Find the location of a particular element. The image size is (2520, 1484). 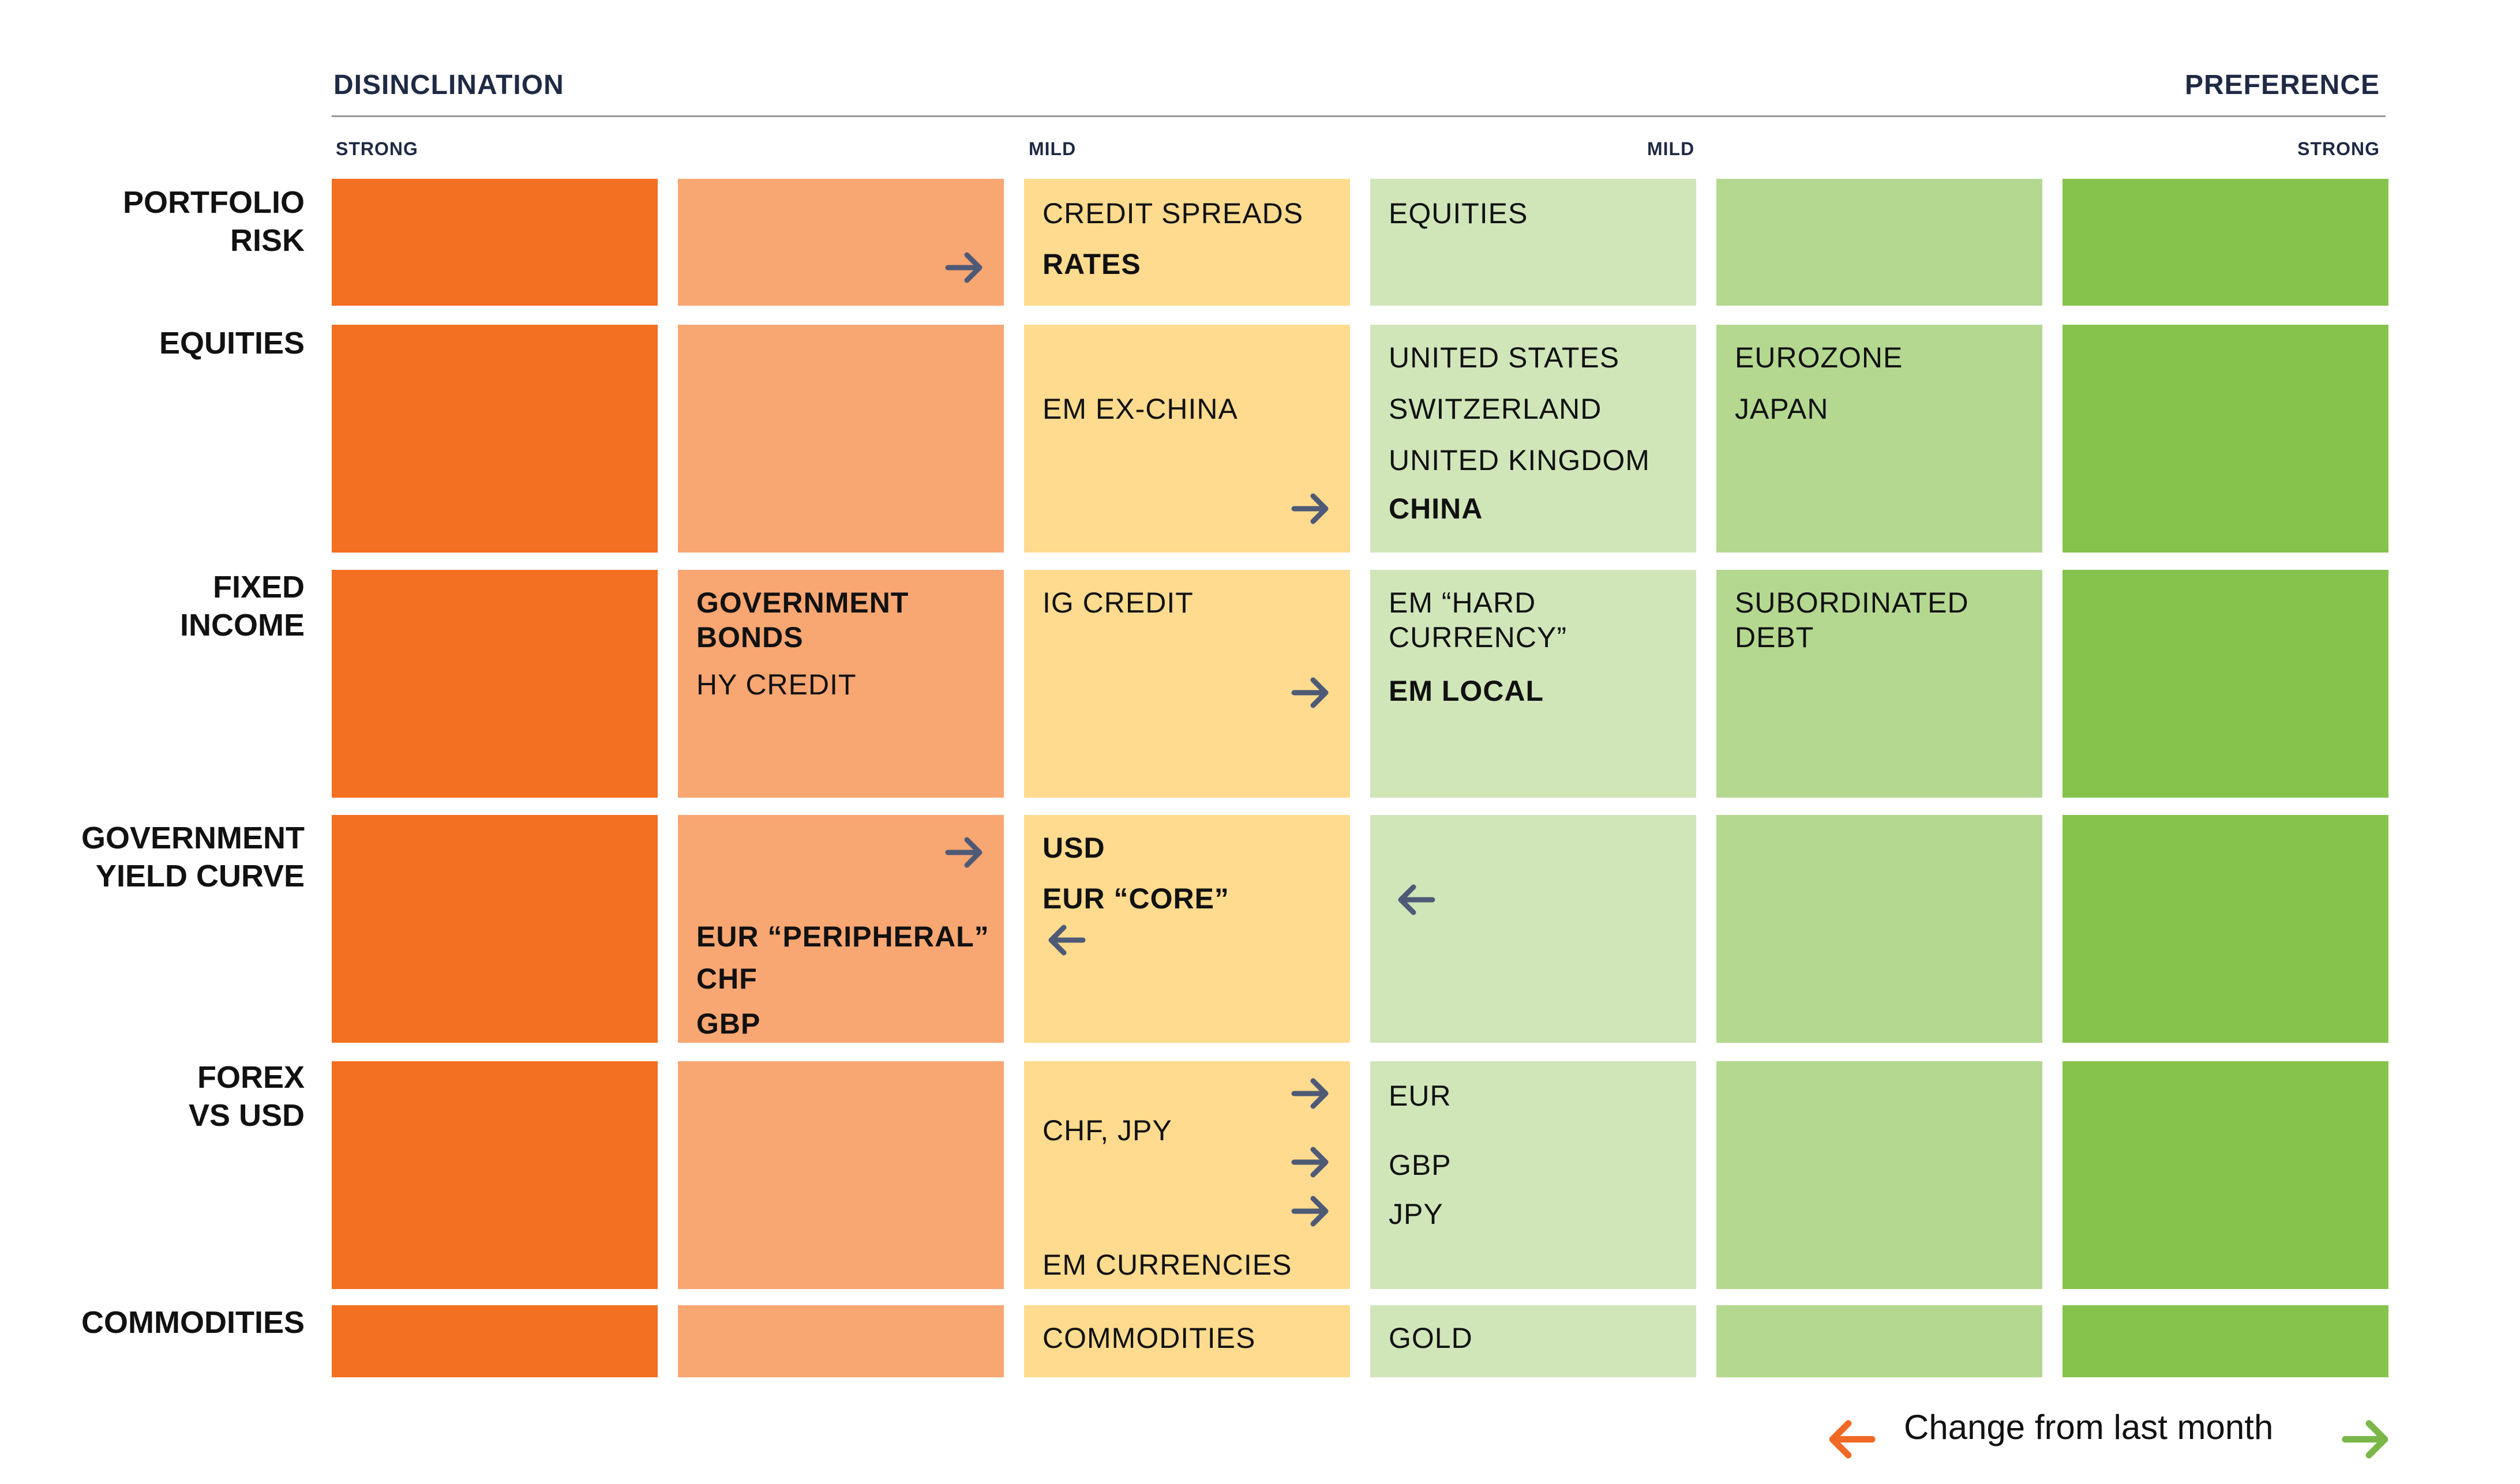

legend-text: Change from last month is located at coordinates (2089, 1427).